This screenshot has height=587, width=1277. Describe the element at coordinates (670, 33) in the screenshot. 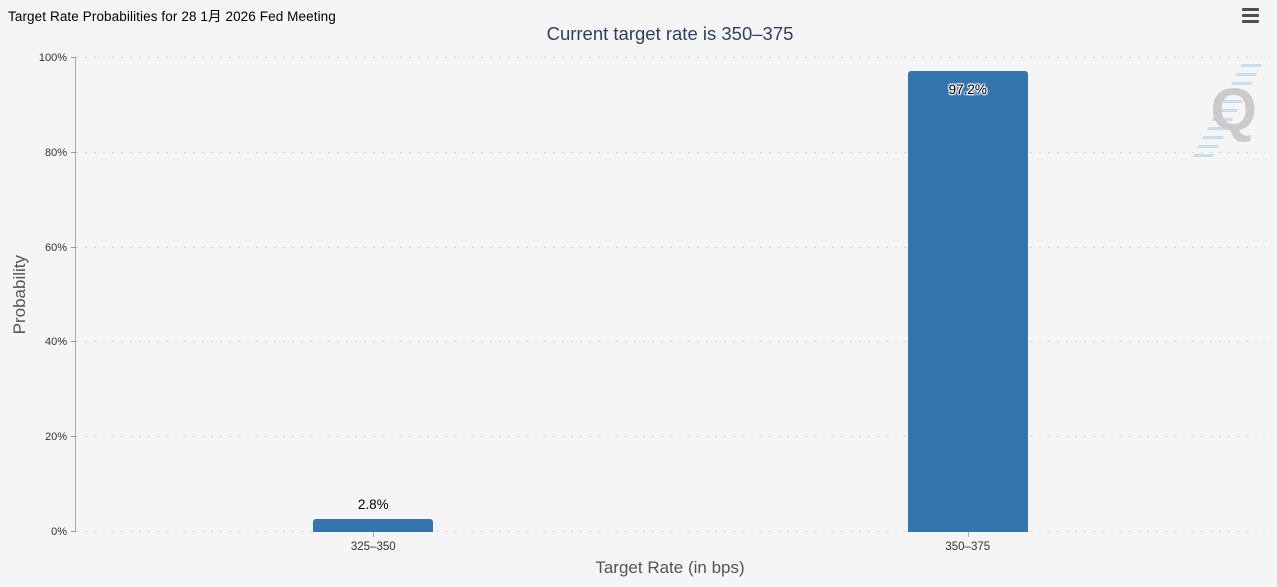

I see `chart-subtitle: Current target rate is 350–375` at that location.